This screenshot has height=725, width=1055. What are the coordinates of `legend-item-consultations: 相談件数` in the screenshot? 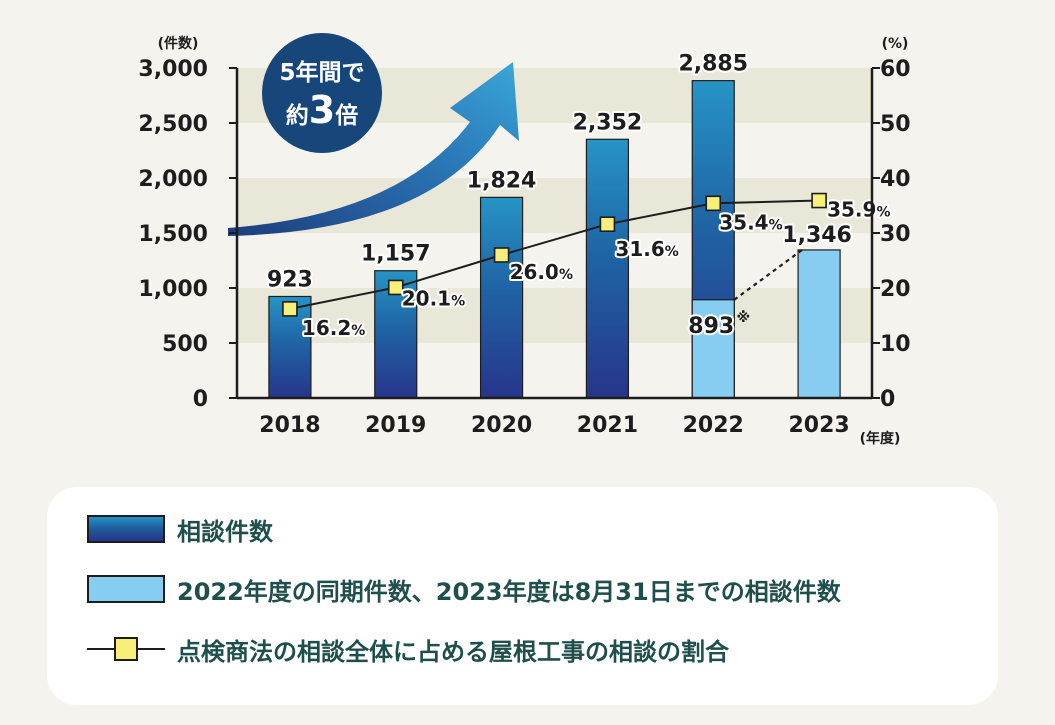 It's located at (180, 529).